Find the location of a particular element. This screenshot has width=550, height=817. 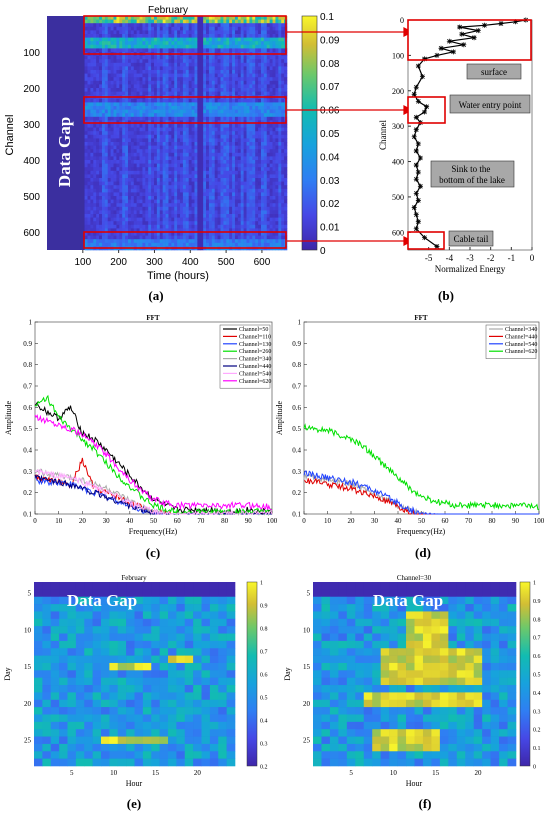

panel-a-label: (a) is located at coordinates (155, 295).